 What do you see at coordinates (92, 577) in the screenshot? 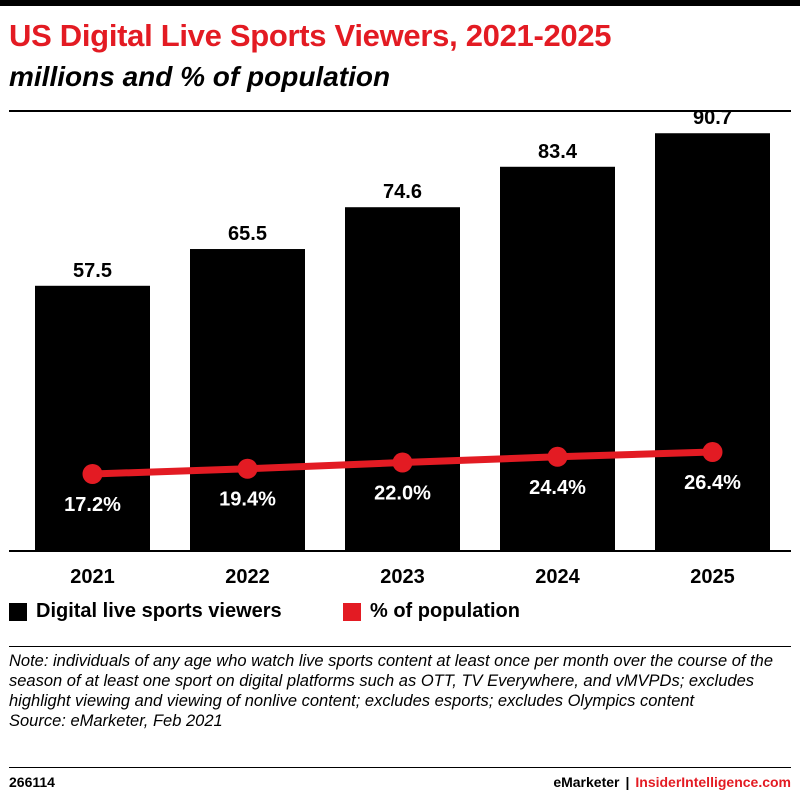
I see `x-tick-label-2021: 2021` at bounding box center [92, 577].